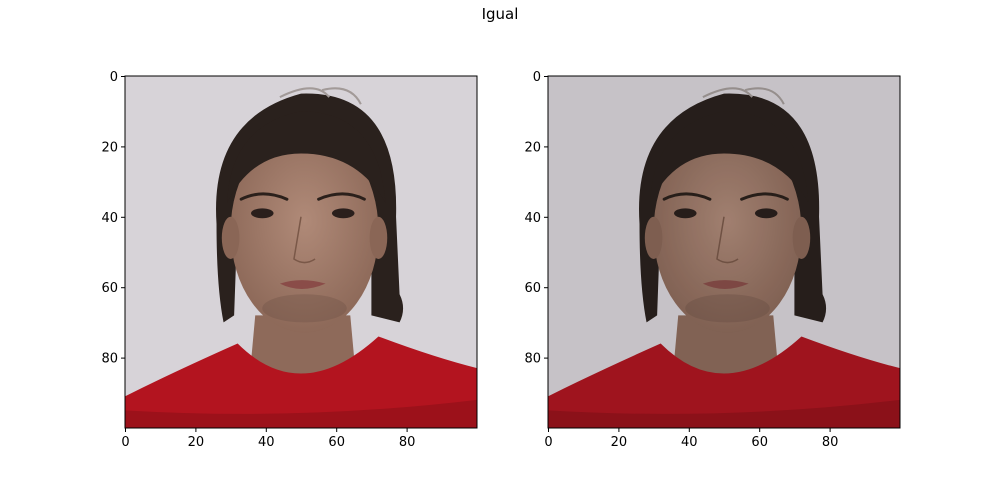 The image size is (1000, 500). Describe the element at coordinates (500, 14) in the screenshot. I see `figure-title: Igual` at that location.